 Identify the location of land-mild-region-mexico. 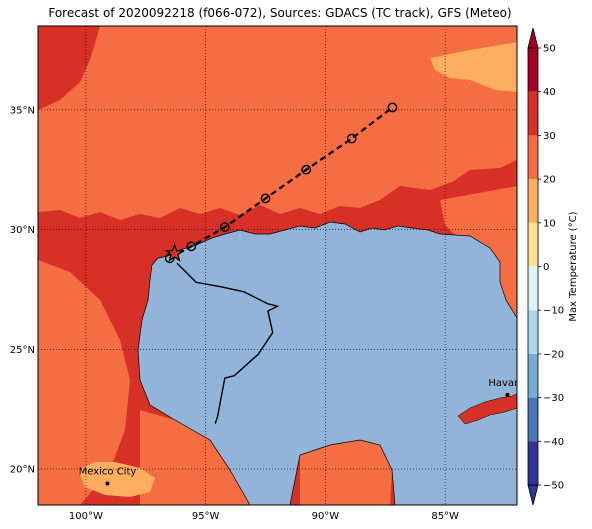
(116, 479).